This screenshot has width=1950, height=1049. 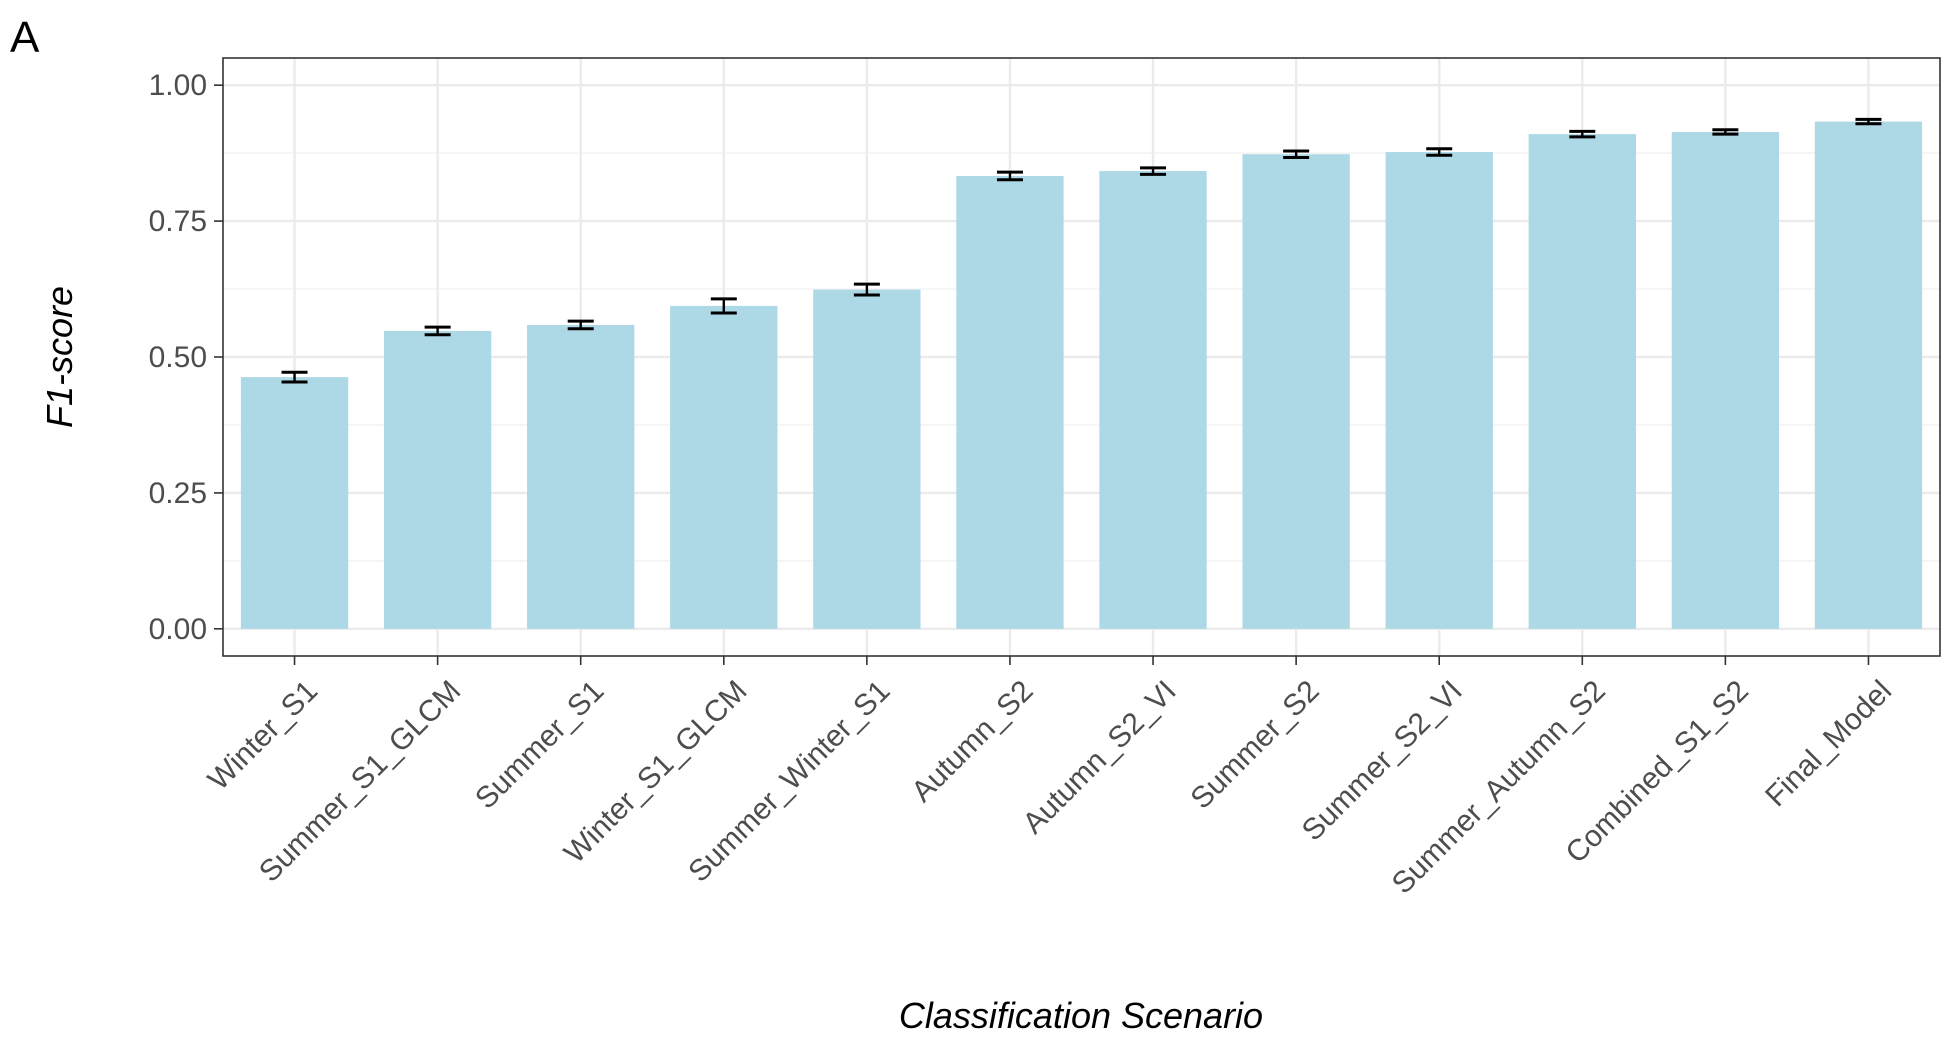 What do you see at coordinates (1439, 390) in the screenshot?
I see `bar-summer-s2-vi` at bounding box center [1439, 390].